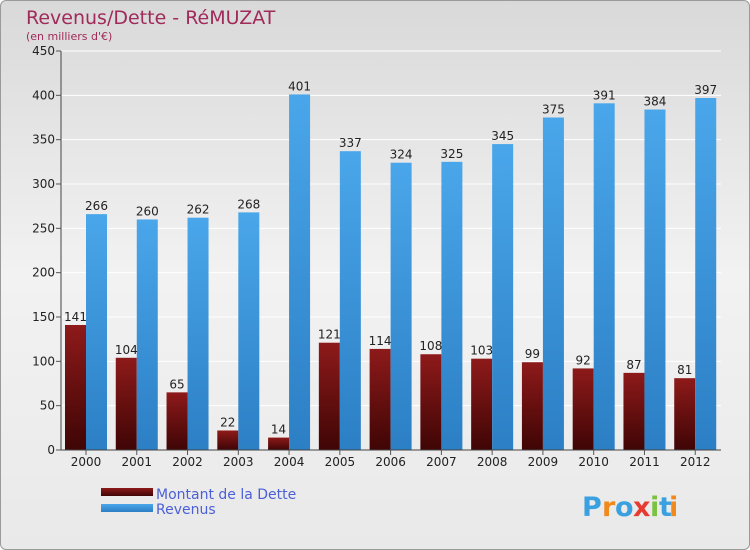  I want to click on y-tick-label: 0, so click(51, 450).